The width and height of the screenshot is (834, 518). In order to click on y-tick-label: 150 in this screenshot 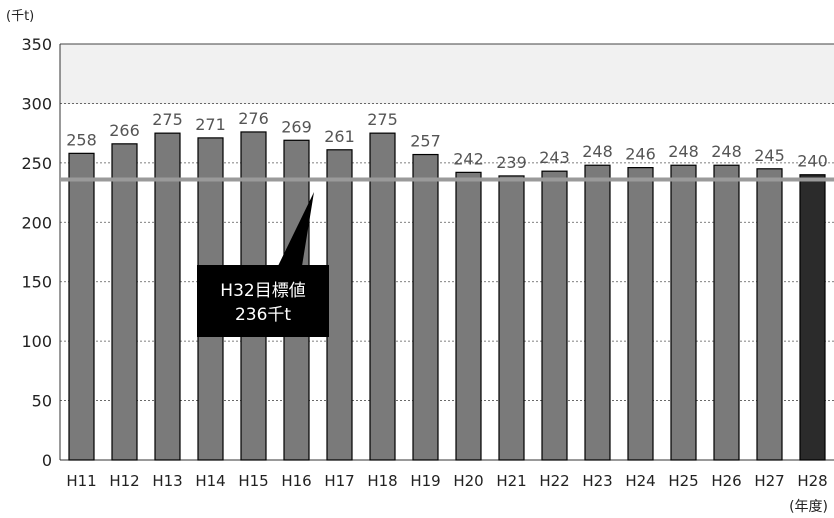, I will do `click(36, 282)`.